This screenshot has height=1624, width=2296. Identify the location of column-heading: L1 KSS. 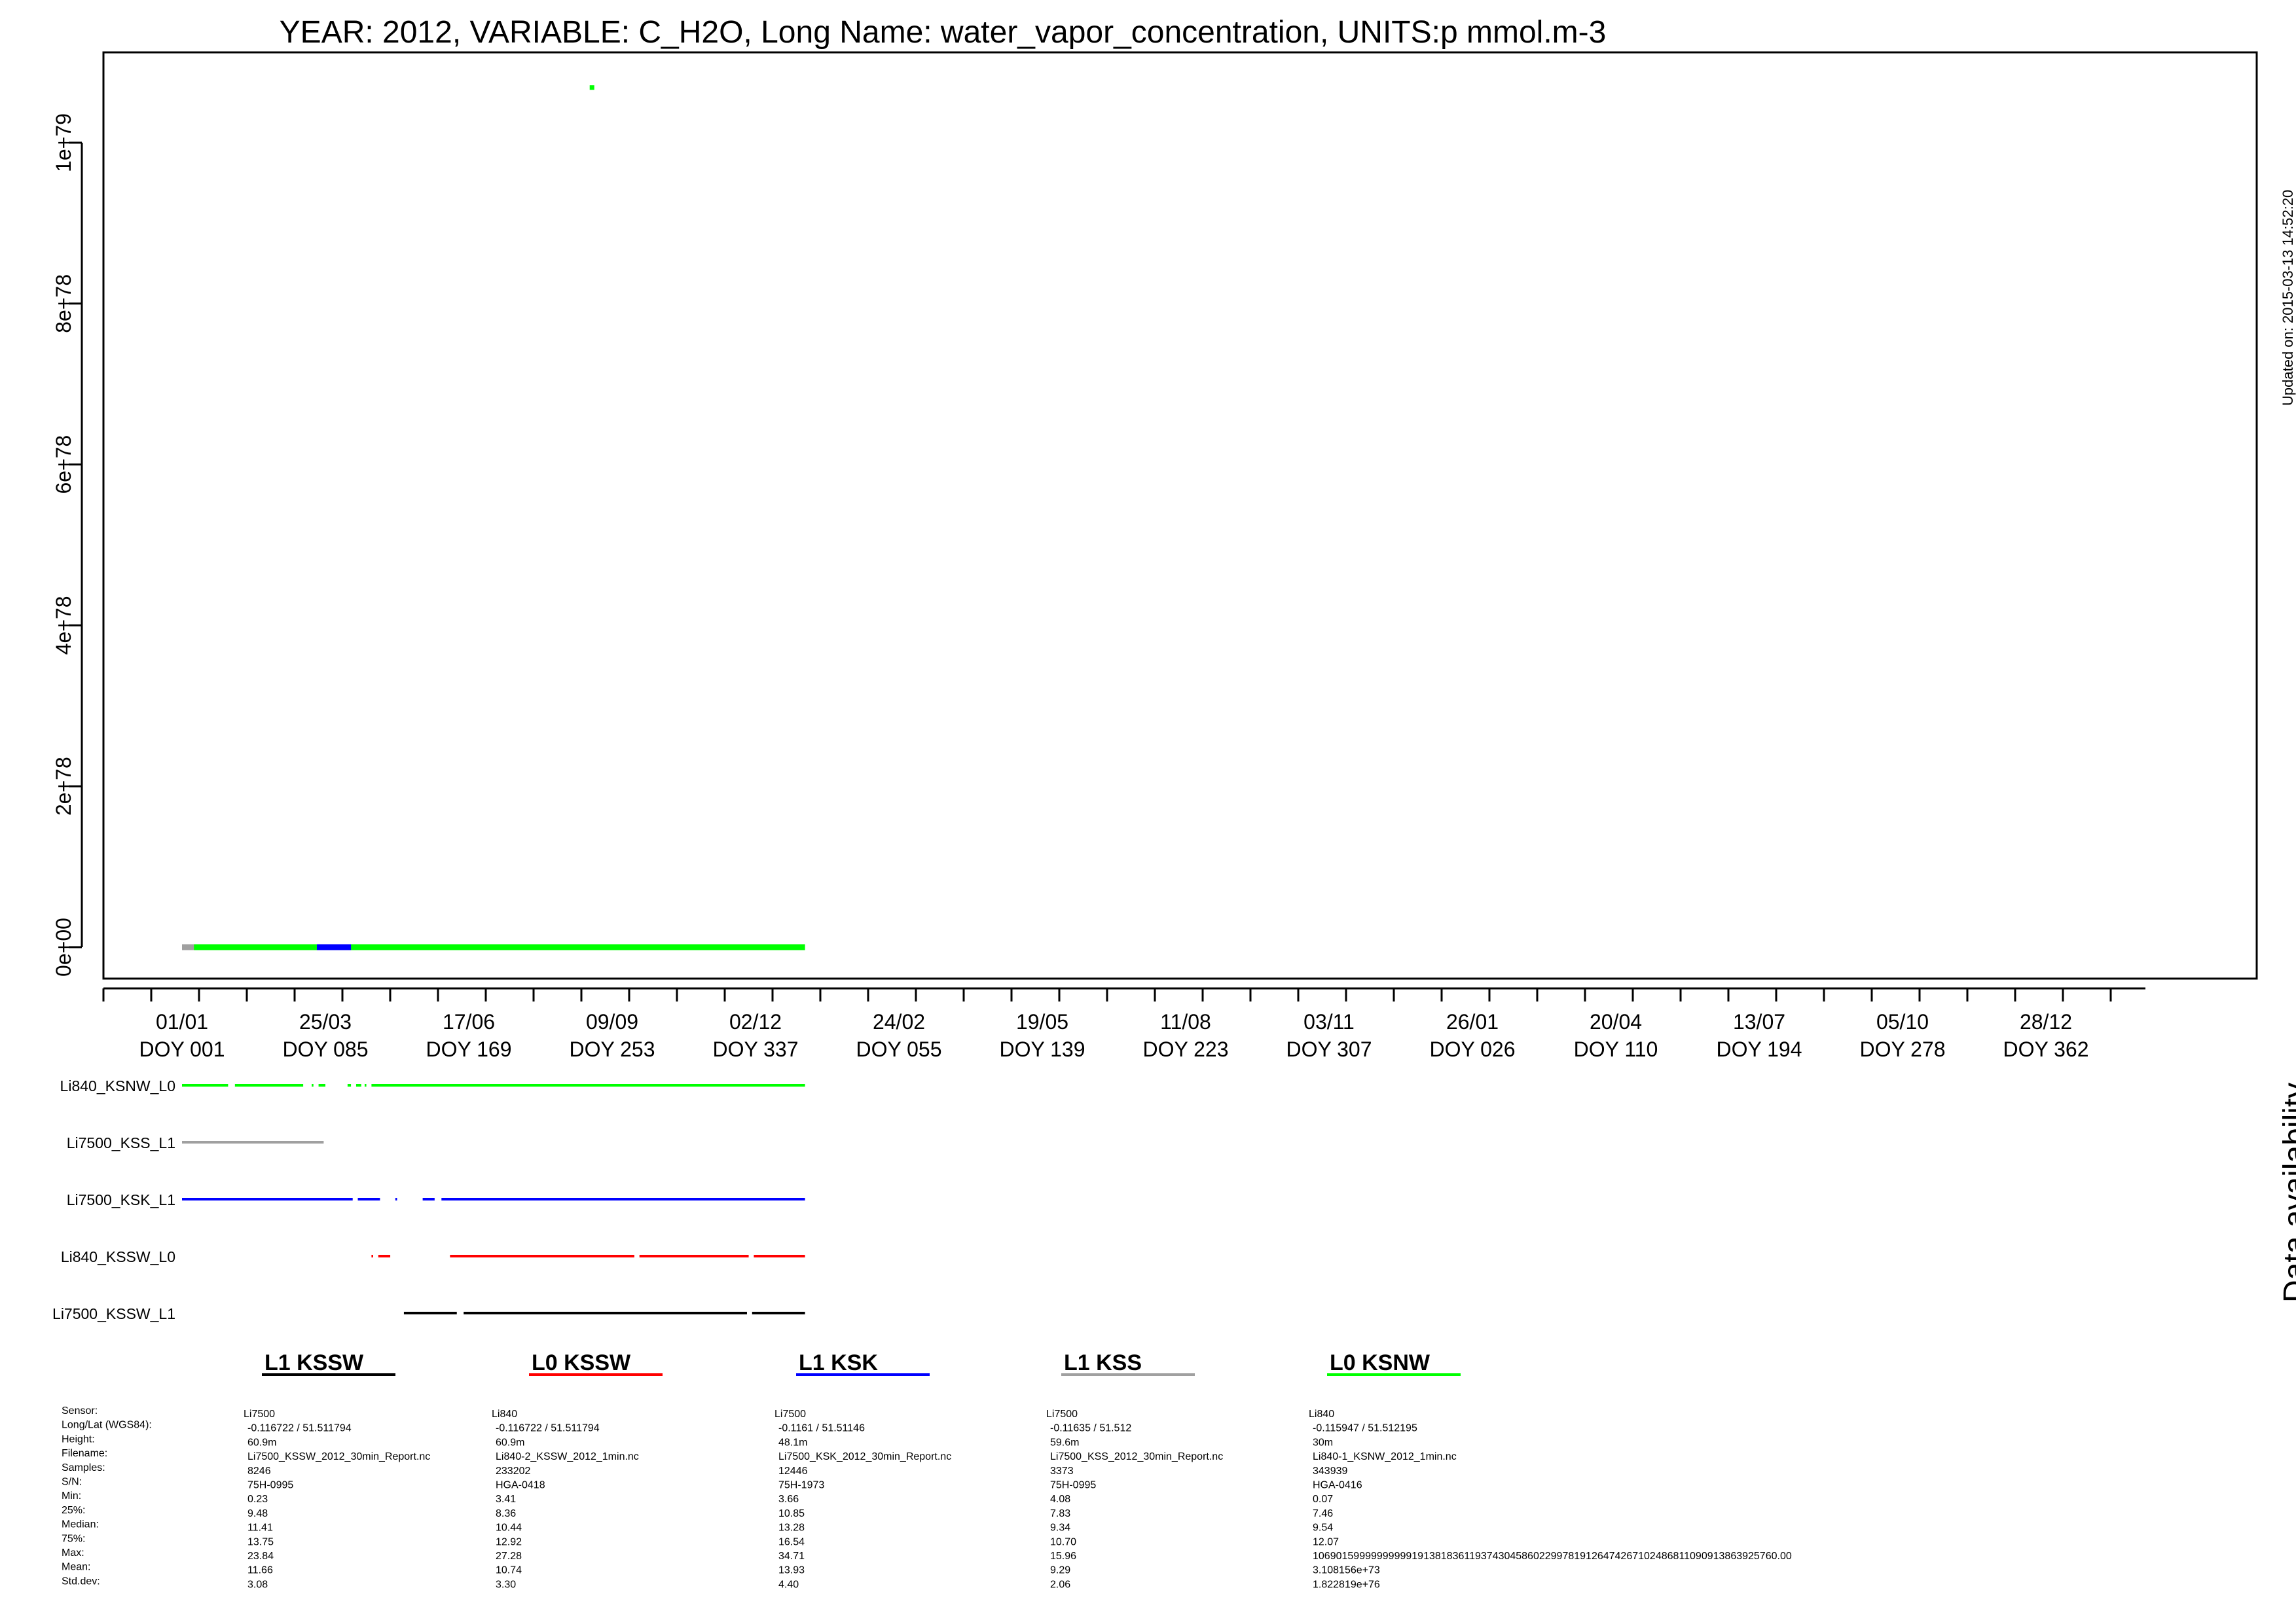
(1103, 1362).